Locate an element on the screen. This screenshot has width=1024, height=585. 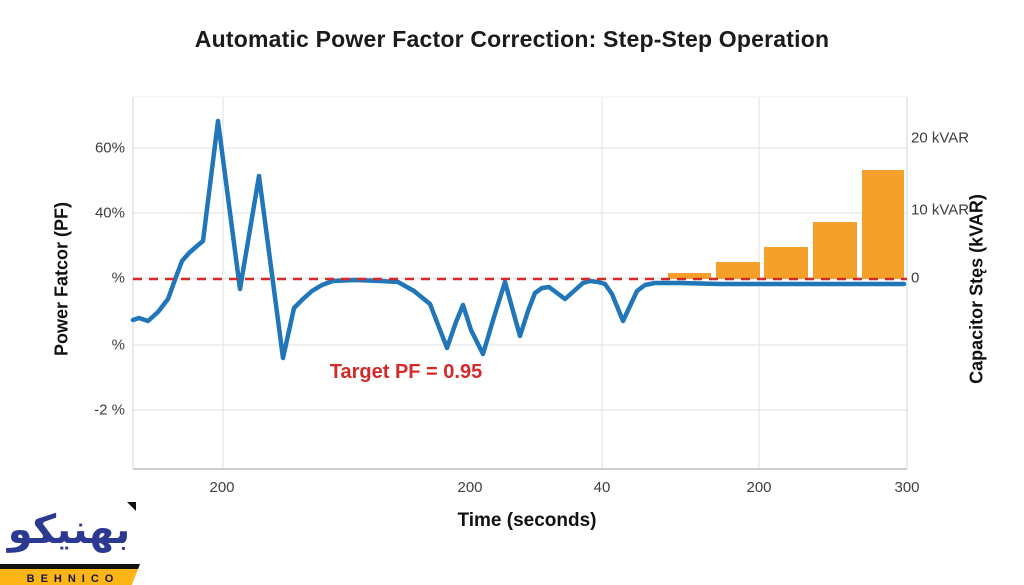
right-axis-tick-label: 10 kVAR is located at coordinates (940, 210).